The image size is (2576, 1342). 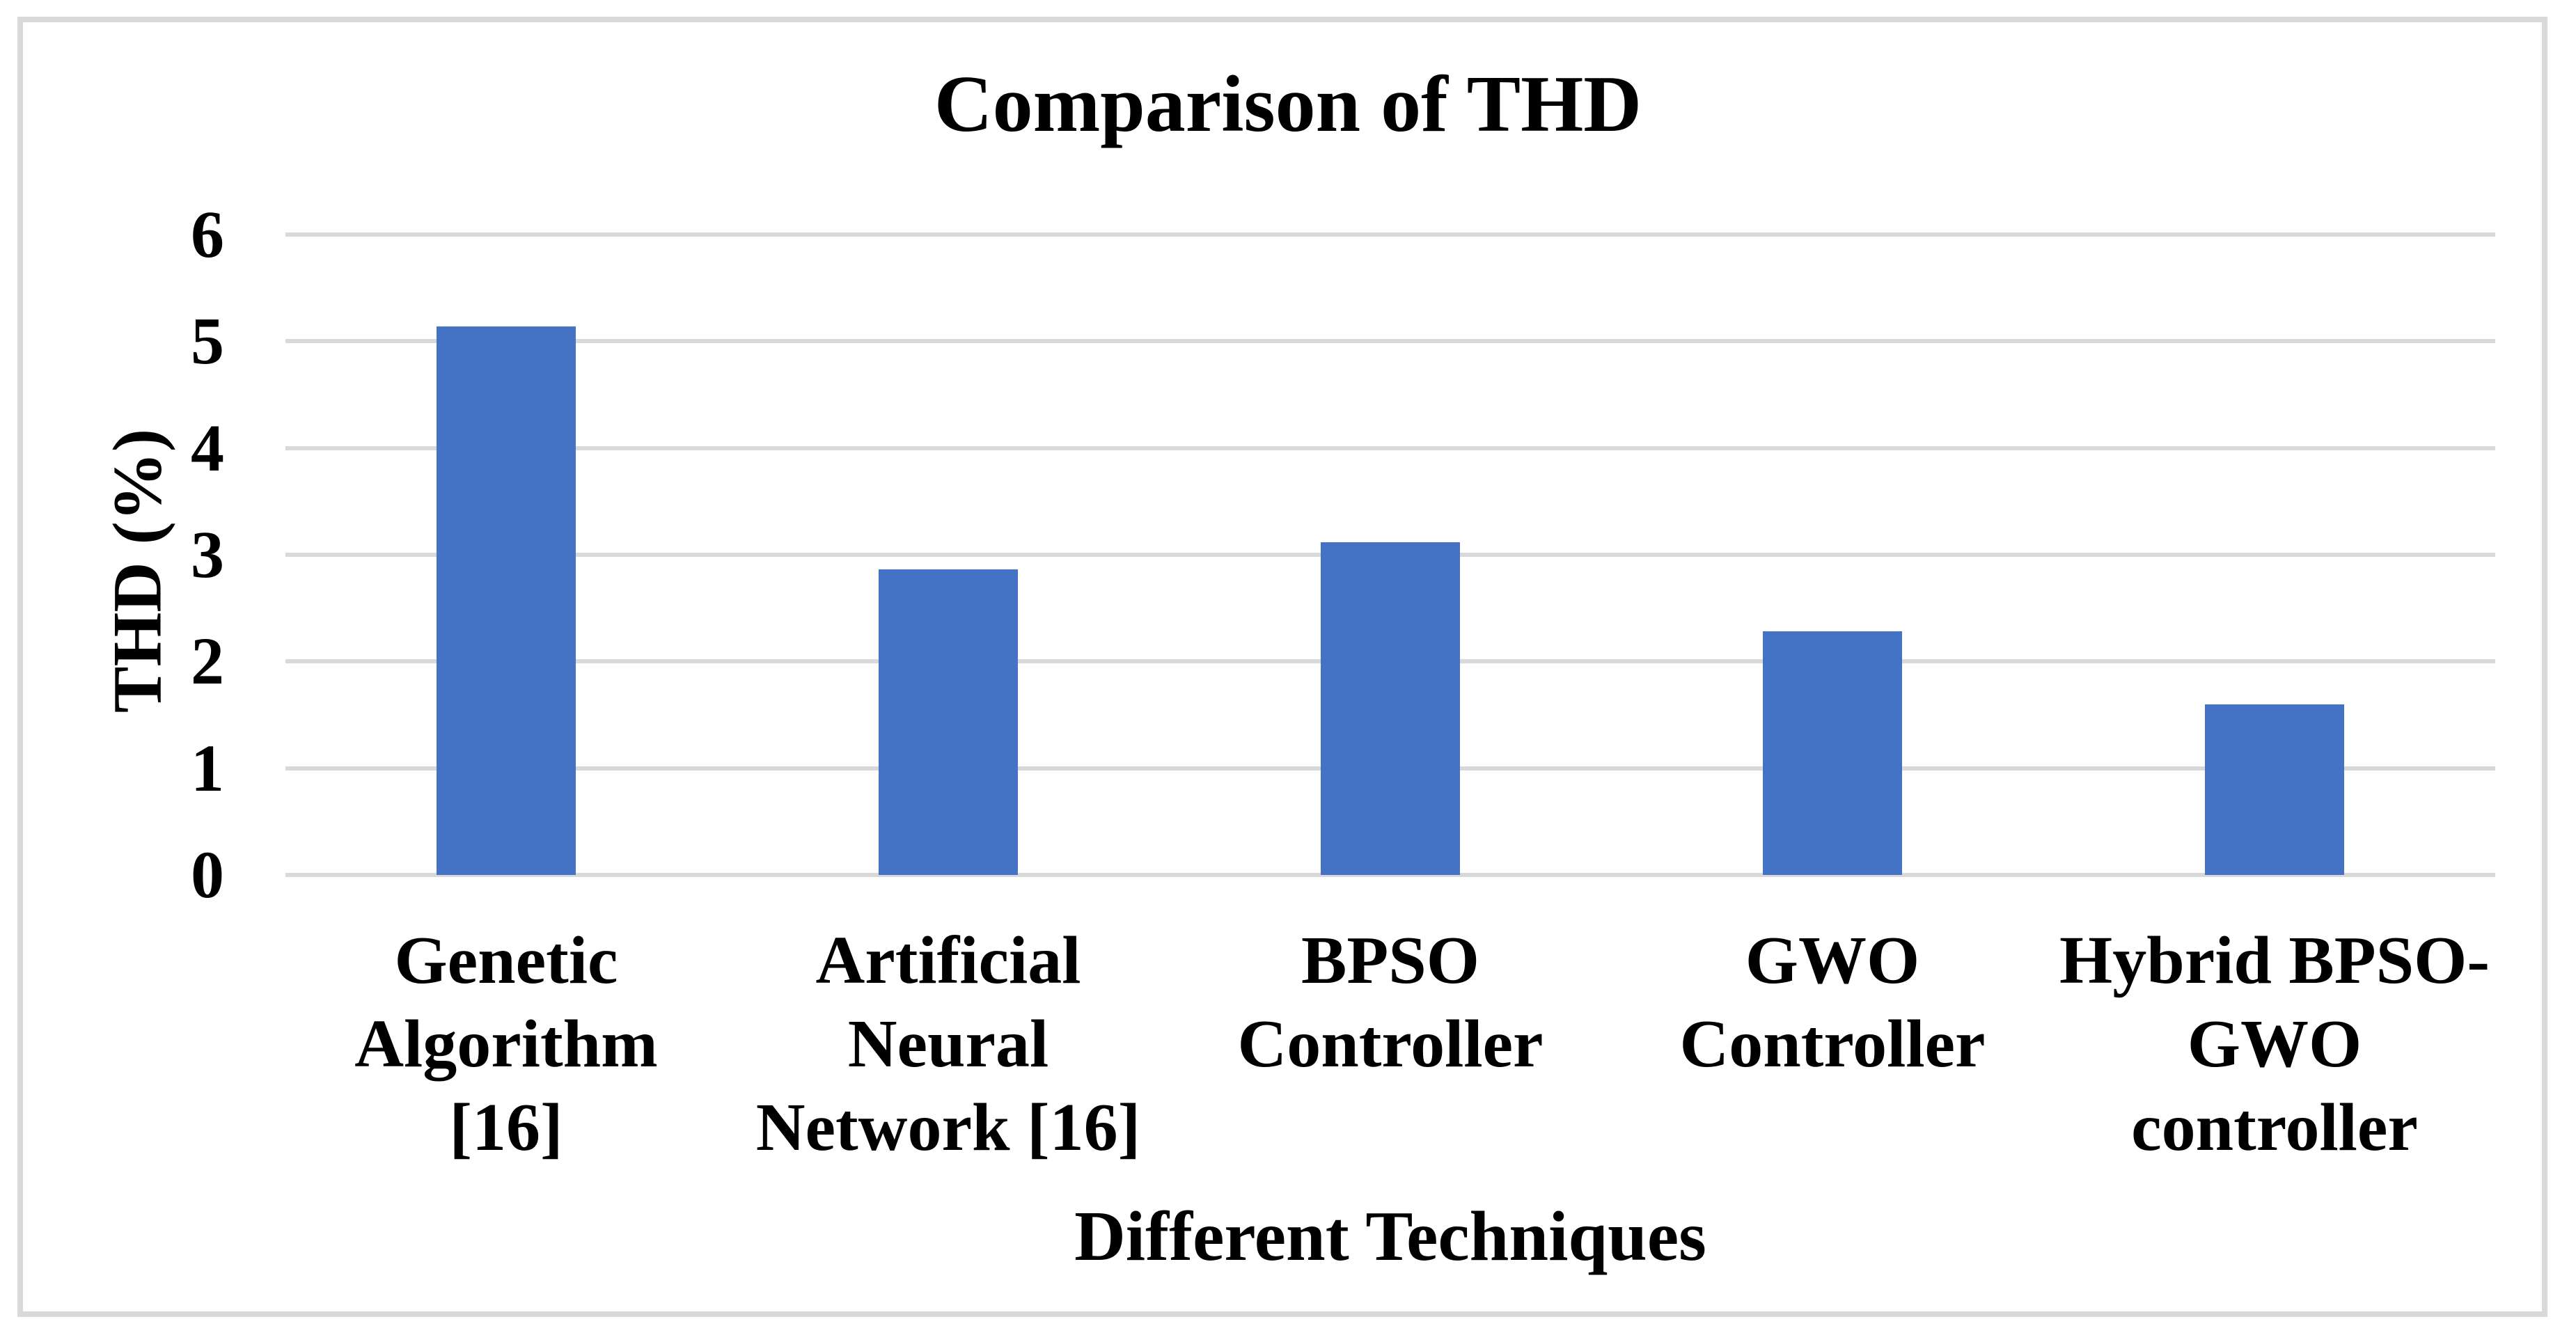 What do you see at coordinates (948, 1044) in the screenshot?
I see `category-label-2: Artificial Neural Network [16]` at bounding box center [948, 1044].